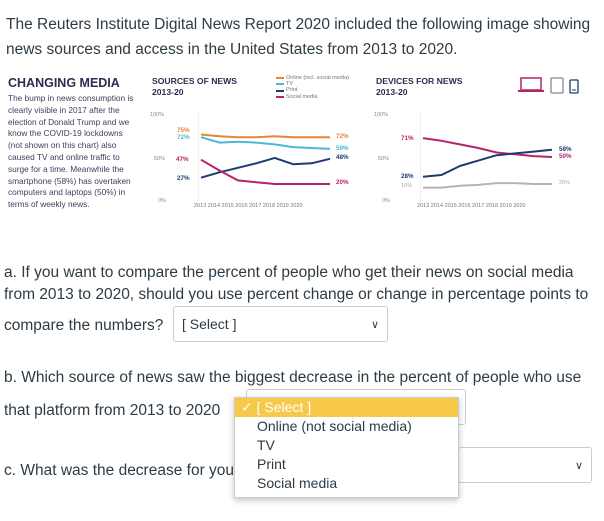 This screenshot has width=604, height=521. I want to click on devices-years: 2013 2014 2015 2016 2017 2018 2019 2020, so click(471, 206).